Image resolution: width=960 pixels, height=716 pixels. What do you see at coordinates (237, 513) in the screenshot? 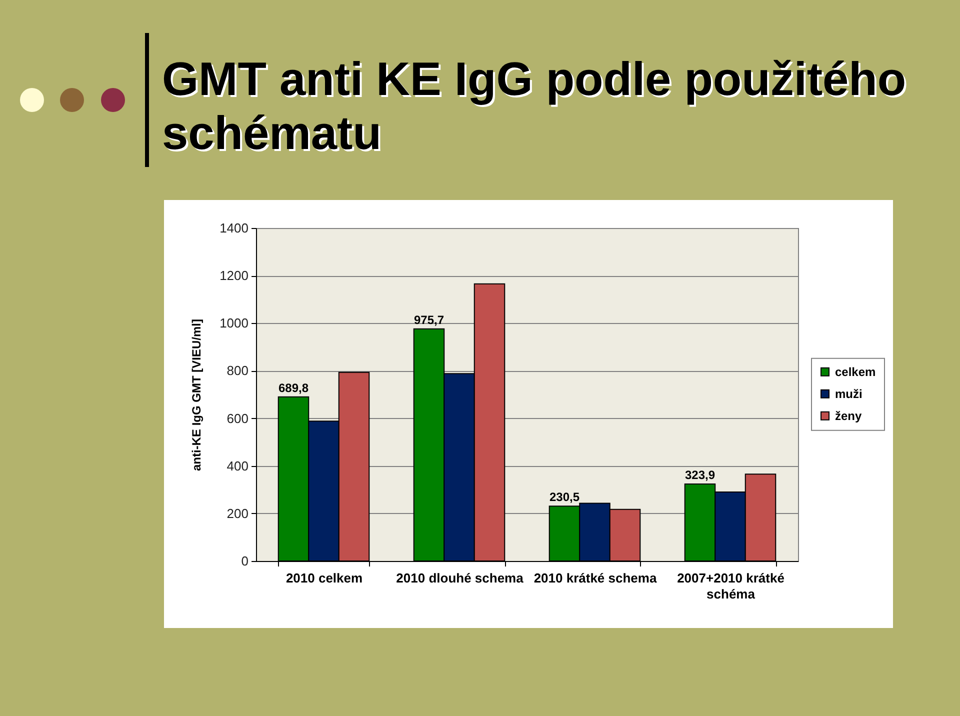
I see `y-tick-label: 200` at bounding box center [237, 513].